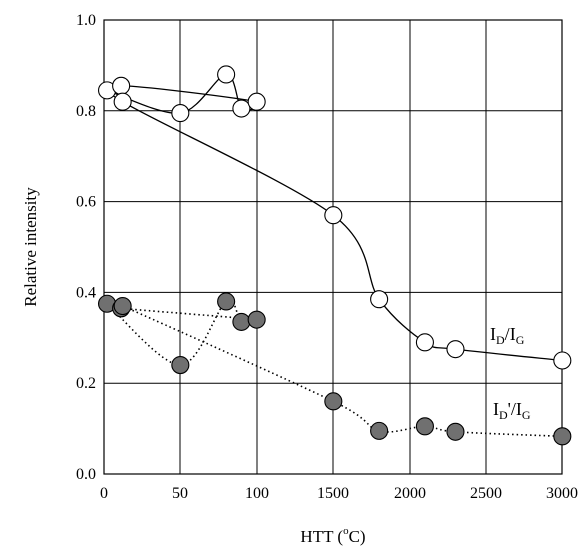 Image resolution: width=584 pixels, height=551 pixels. I want to click on series-label-id-ig: ID/IG, so click(507, 335).